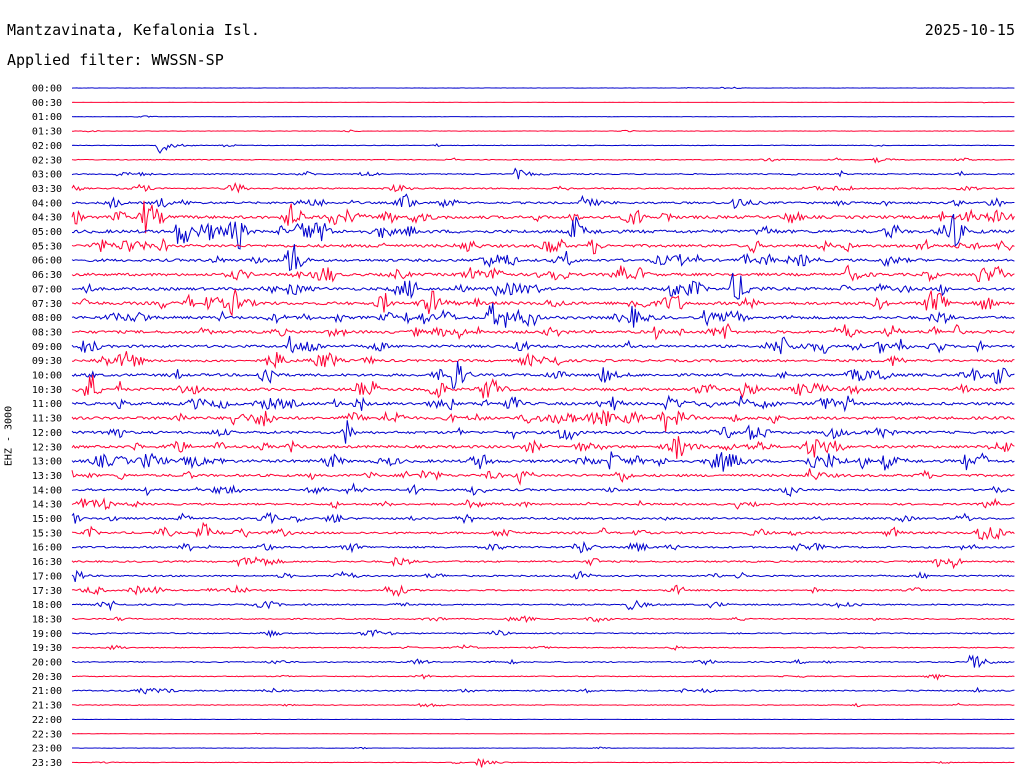  What do you see at coordinates (47, 706) in the screenshot?
I see `row-time-label: 21:30` at bounding box center [47, 706].